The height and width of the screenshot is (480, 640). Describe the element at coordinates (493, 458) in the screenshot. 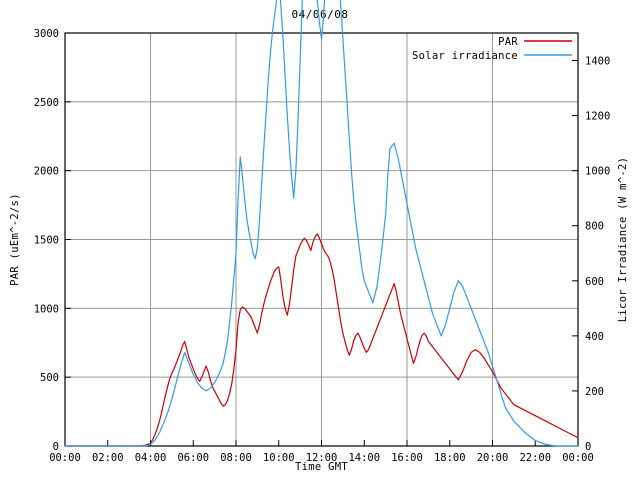

I see `xtick-label: 20:00` at that location.